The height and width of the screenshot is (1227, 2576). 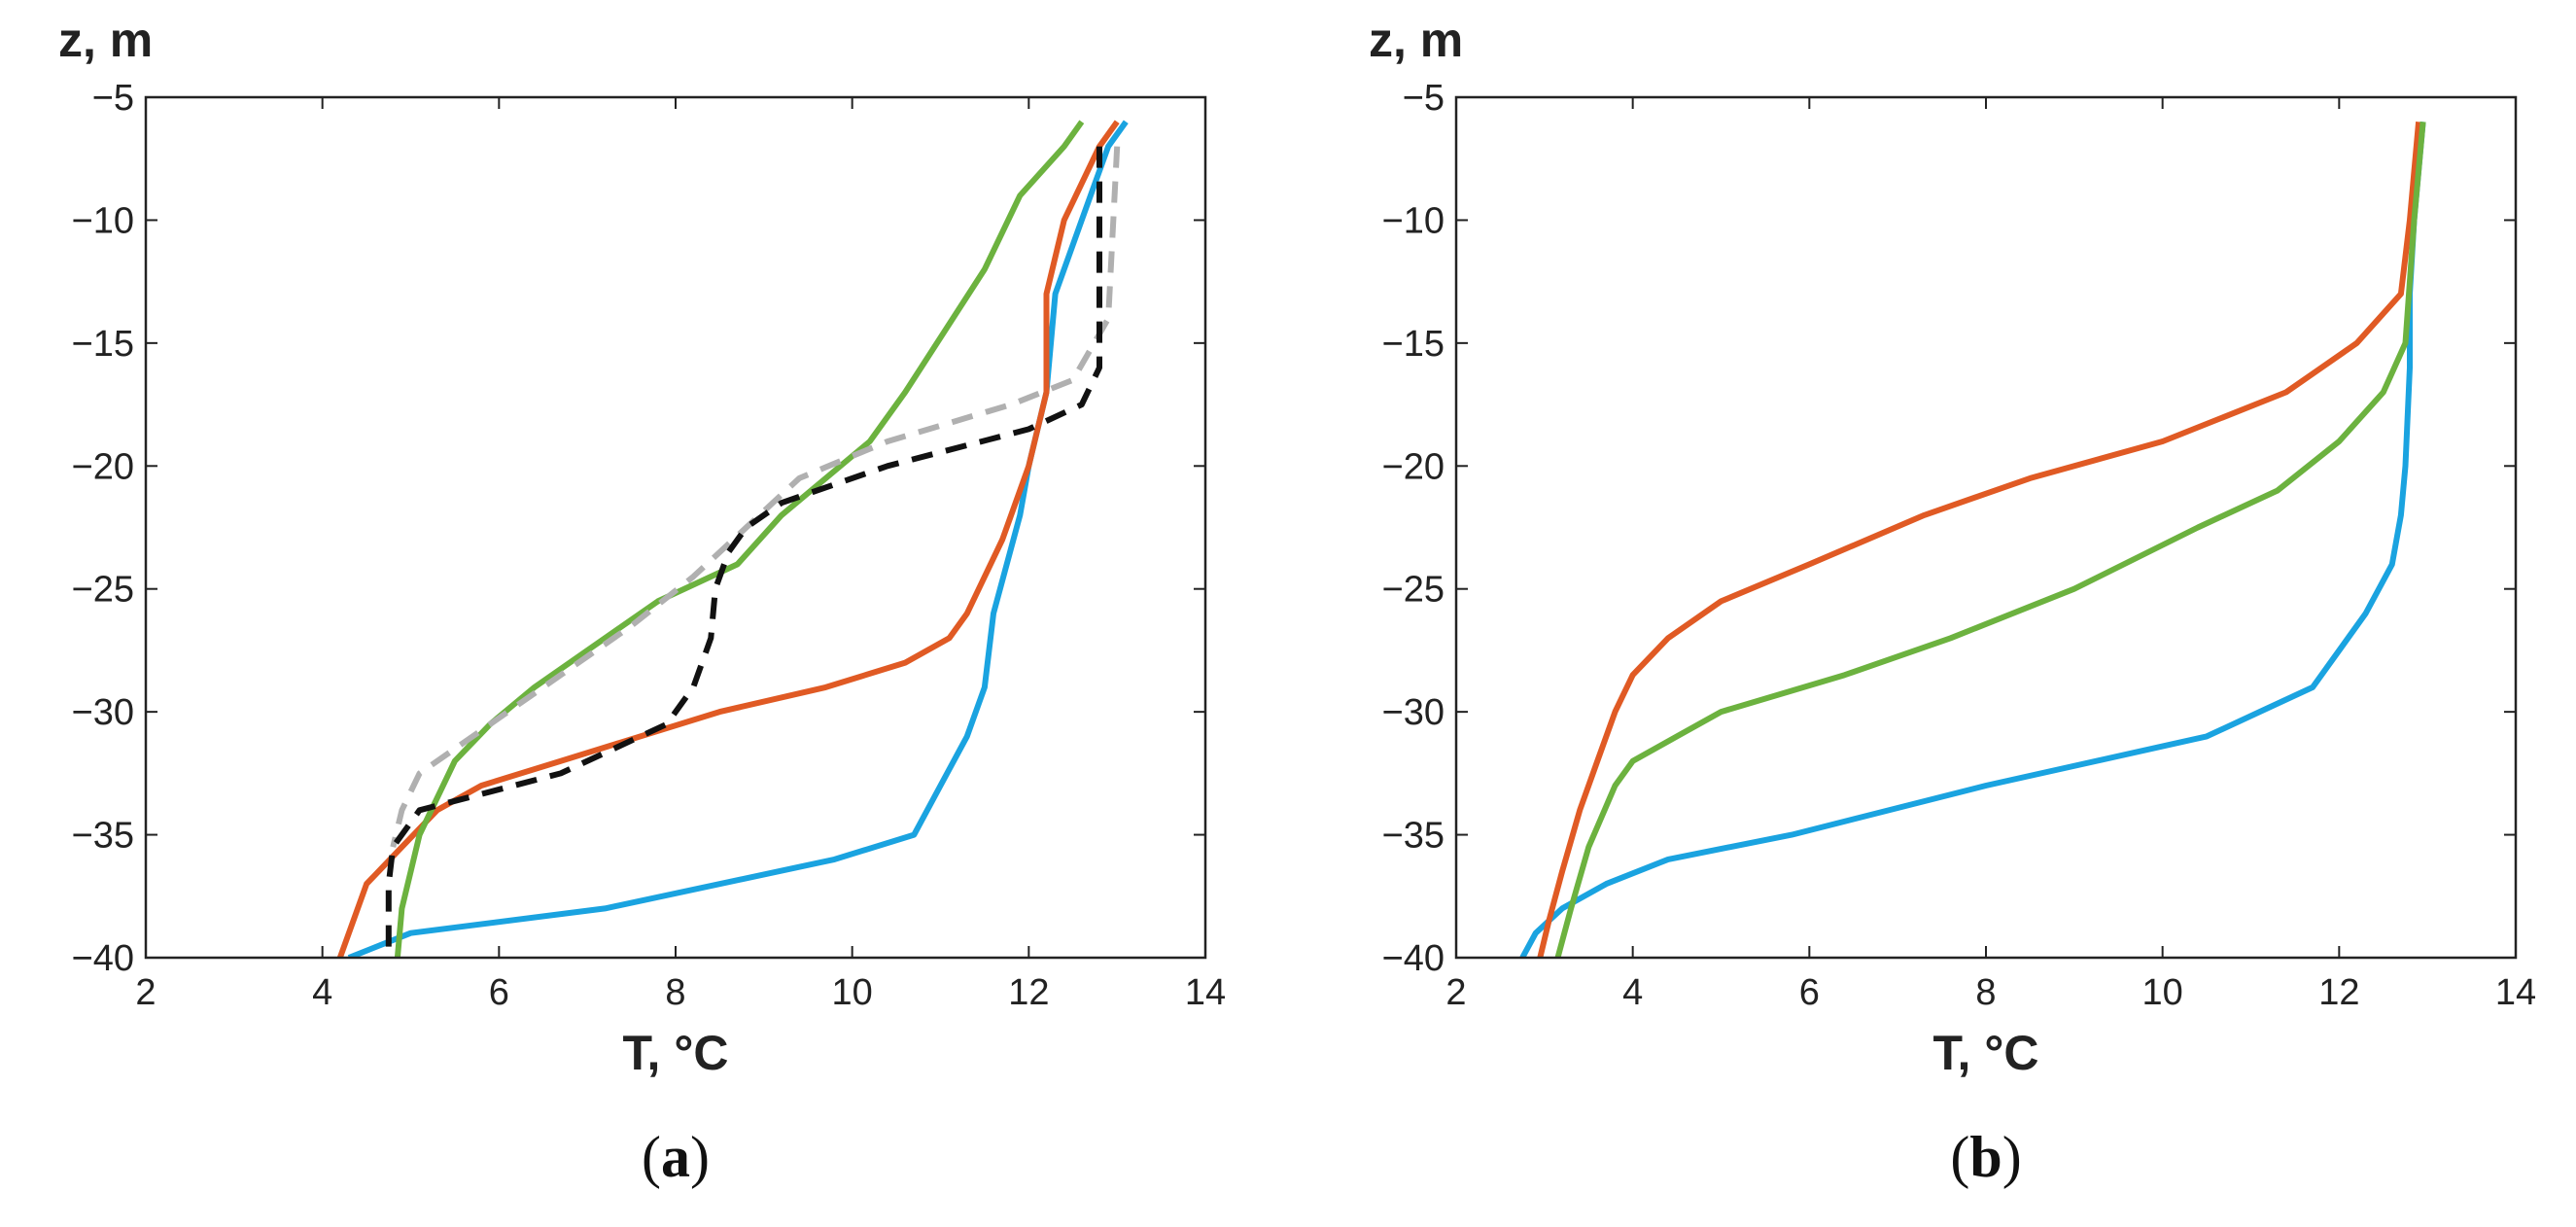 I want to click on panel-a-ylabel: z, m, so click(x=105, y=40).